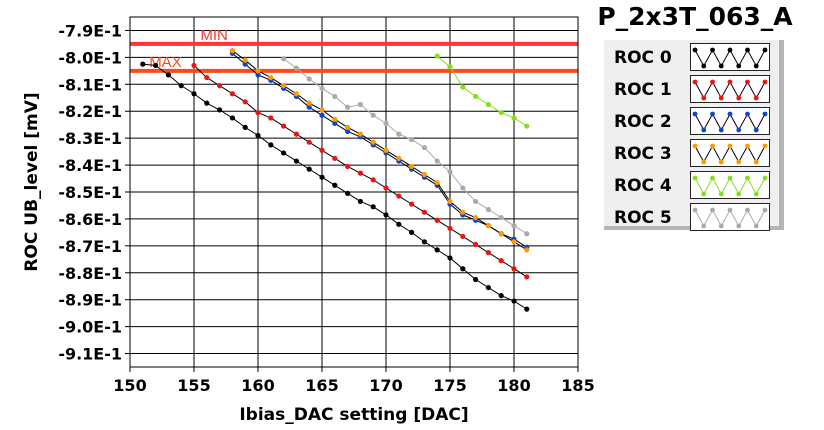 This screenshot has height=430, width=824. Describe the element at coordinates (129, 385) in the screenshot. I see `x-tick-label: 150` at that location.